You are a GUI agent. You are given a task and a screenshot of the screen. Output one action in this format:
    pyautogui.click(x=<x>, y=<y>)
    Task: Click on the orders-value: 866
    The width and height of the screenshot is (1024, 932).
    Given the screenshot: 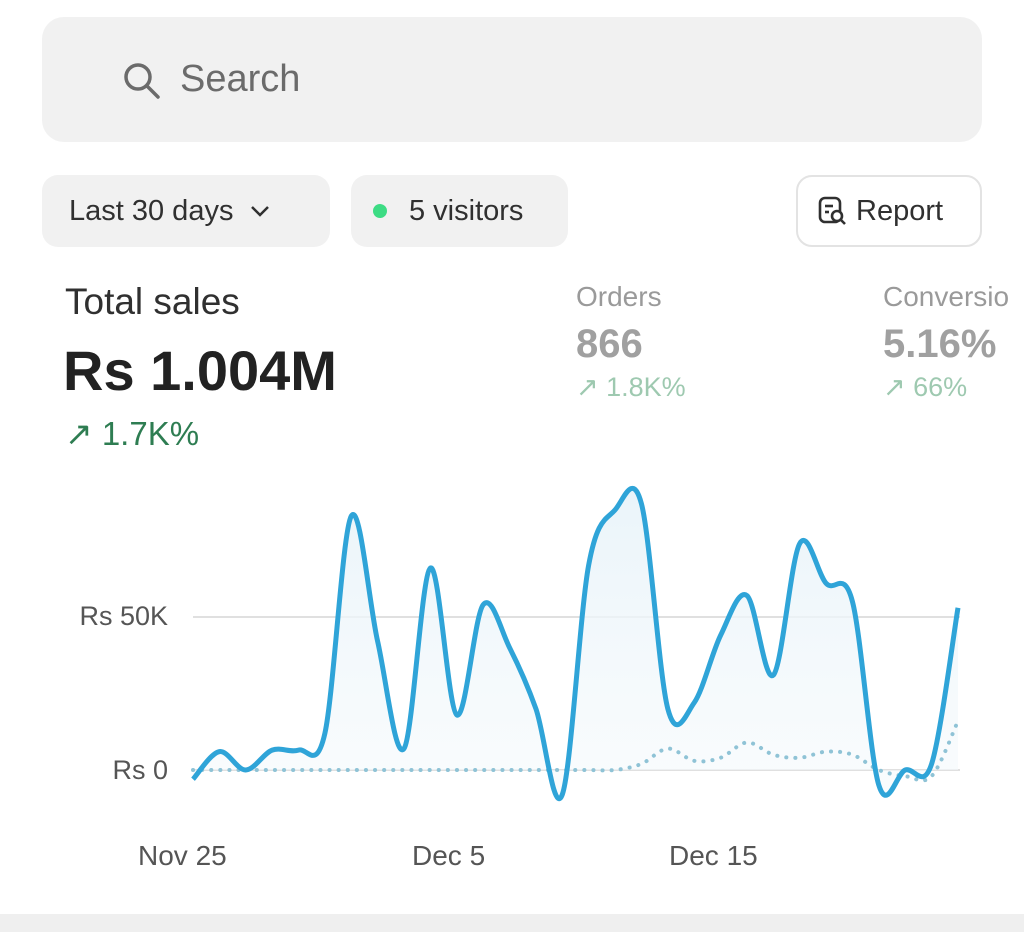 What is the action you would take?
    pyautogui.click(x=609, y=344)
    